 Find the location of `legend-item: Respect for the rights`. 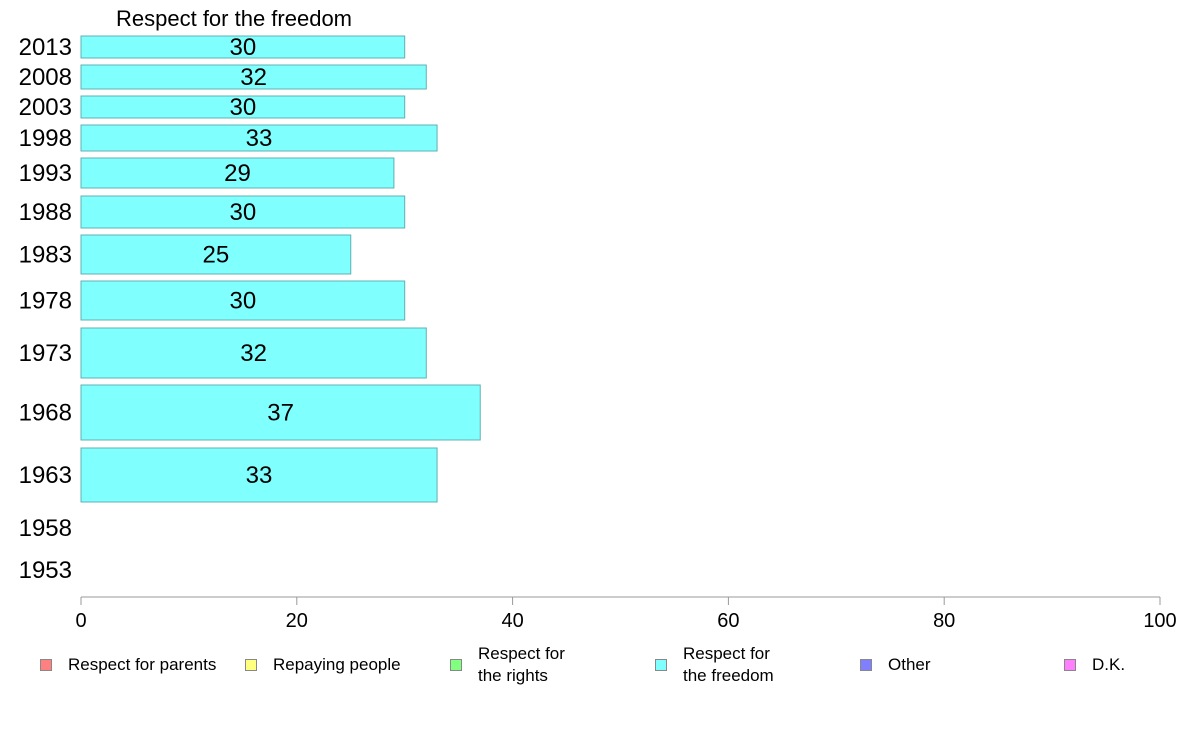

legend-item: Respect for the rights is located at coordinates (507, 665).